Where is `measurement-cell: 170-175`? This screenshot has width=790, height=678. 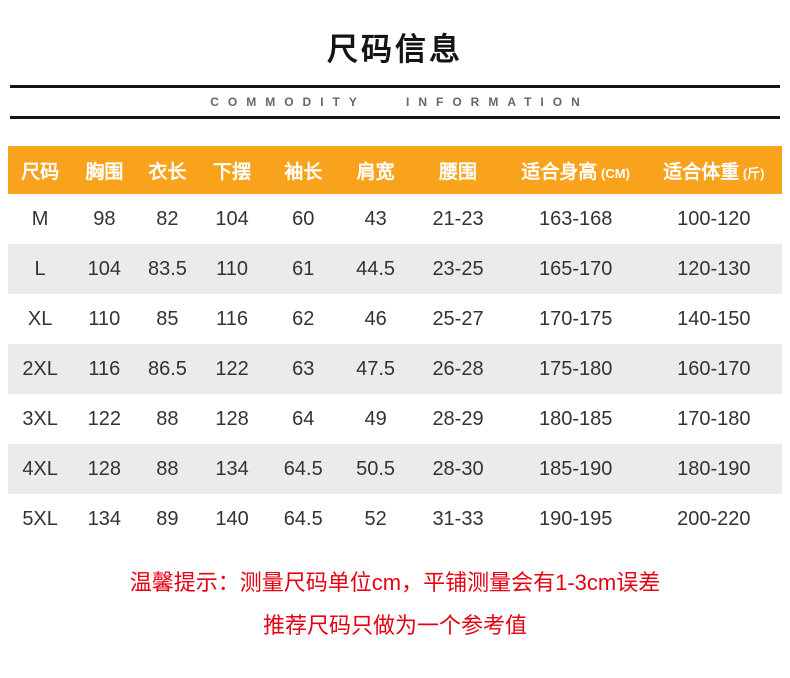
measurement-cell: 170-175 is located at coordinates (575, 318).